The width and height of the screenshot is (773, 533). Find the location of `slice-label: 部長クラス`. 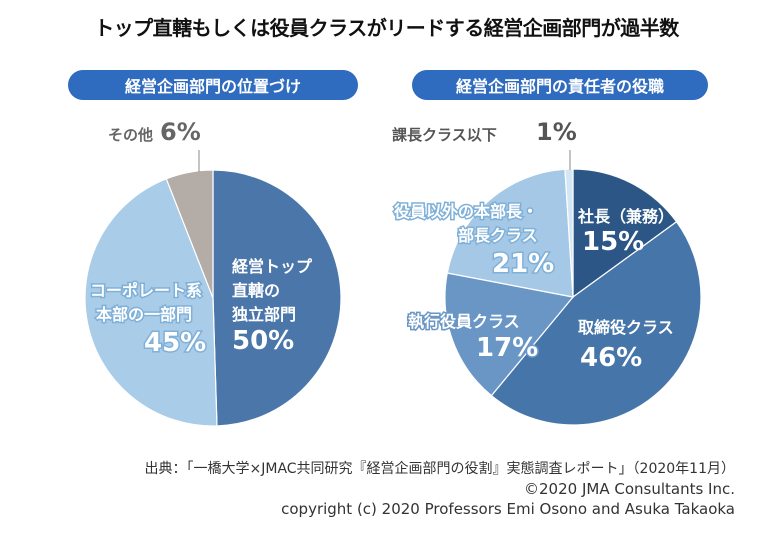

slice-label: 部長クラス is located at coordinates (498, 235).